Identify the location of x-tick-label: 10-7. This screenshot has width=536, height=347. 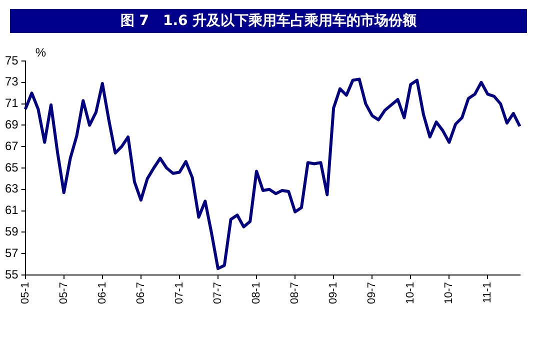
(449, 293).